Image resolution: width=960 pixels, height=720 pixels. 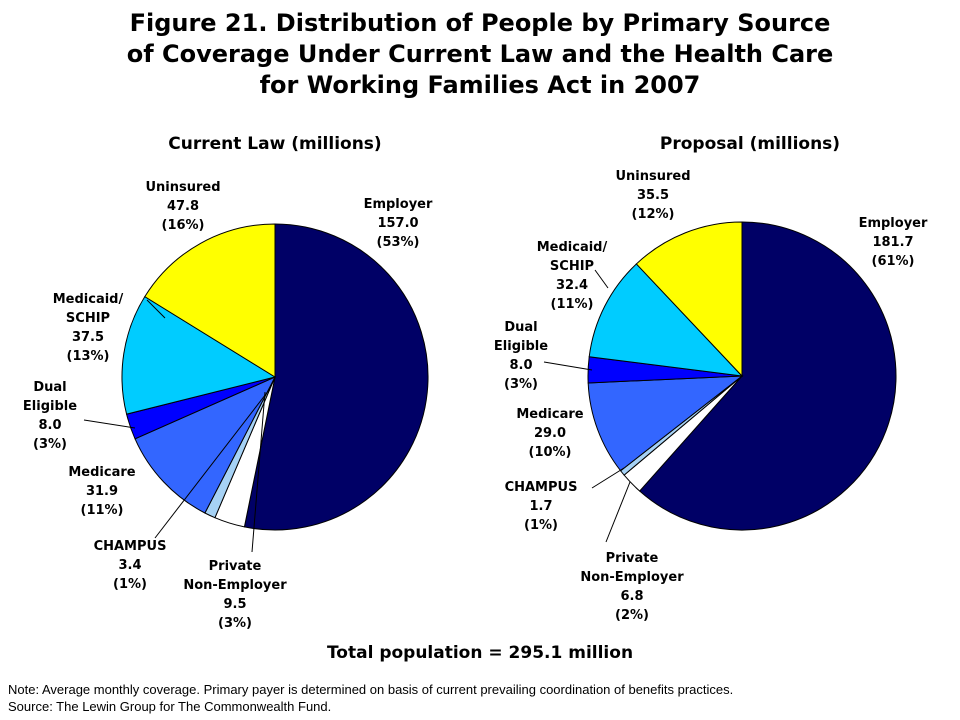 What do you see at coordinates (50, 387) in the screenshot?
I see `current-law-label-line: Dual` at bounding box center [50, 387].